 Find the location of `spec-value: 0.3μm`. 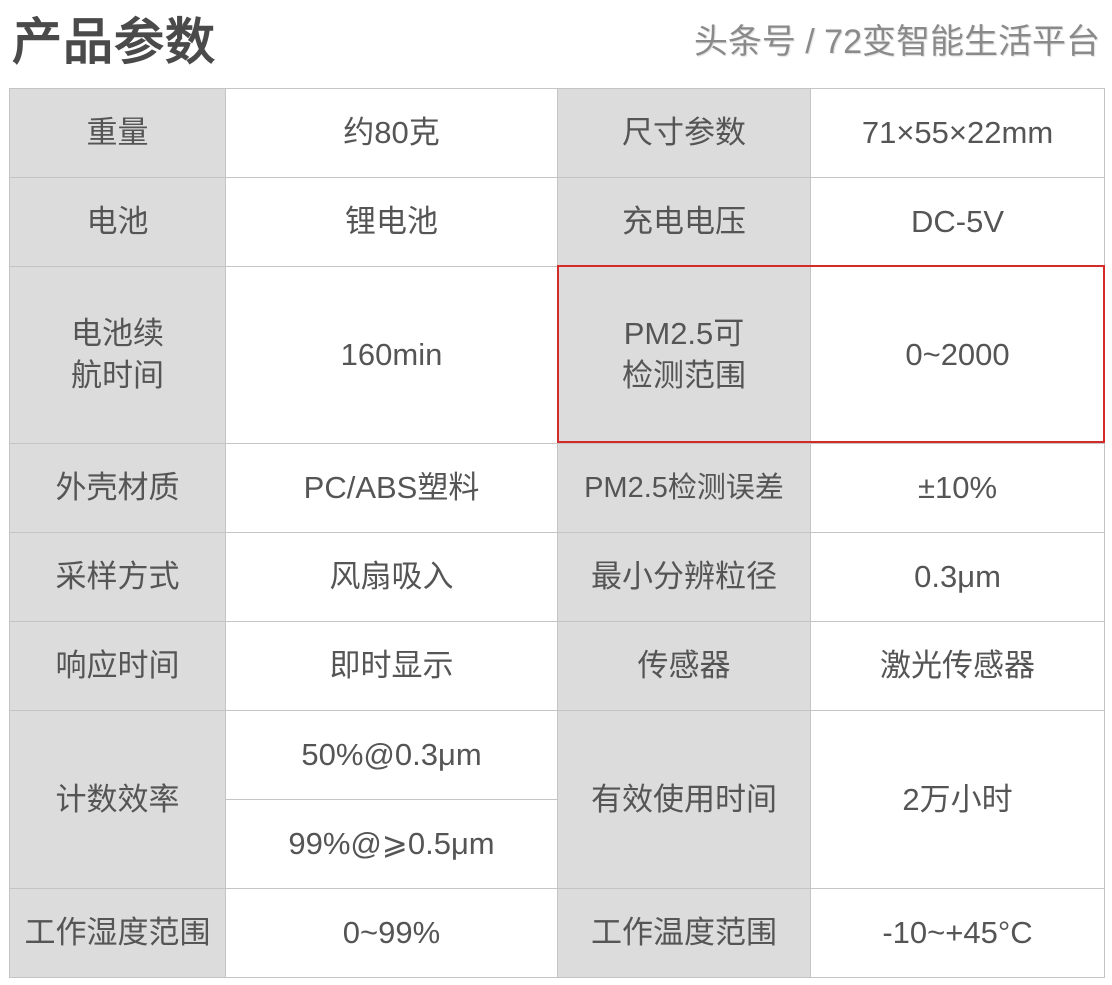

spec-value: 0.3μm is located at coordinates (957, 577).